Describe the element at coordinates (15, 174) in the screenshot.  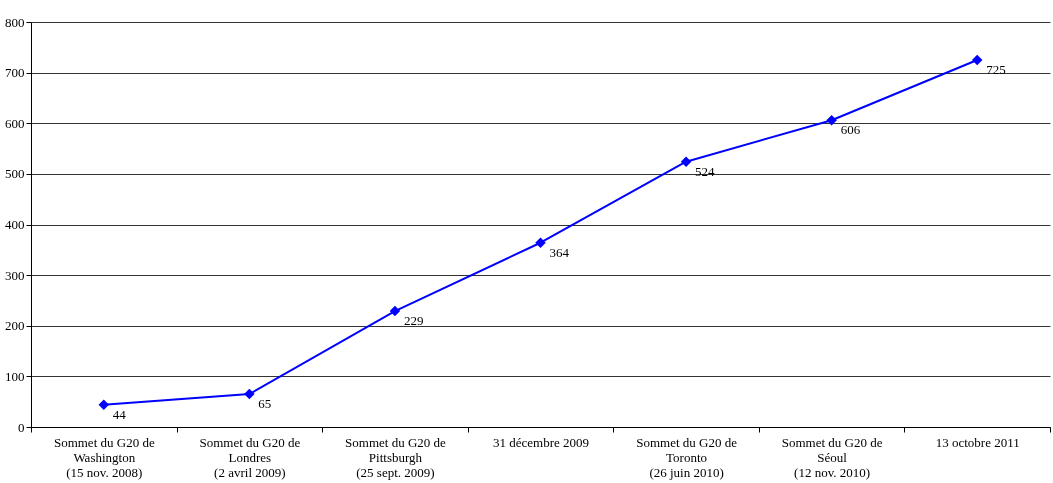
I see `y-tick-label: 500` at that location.